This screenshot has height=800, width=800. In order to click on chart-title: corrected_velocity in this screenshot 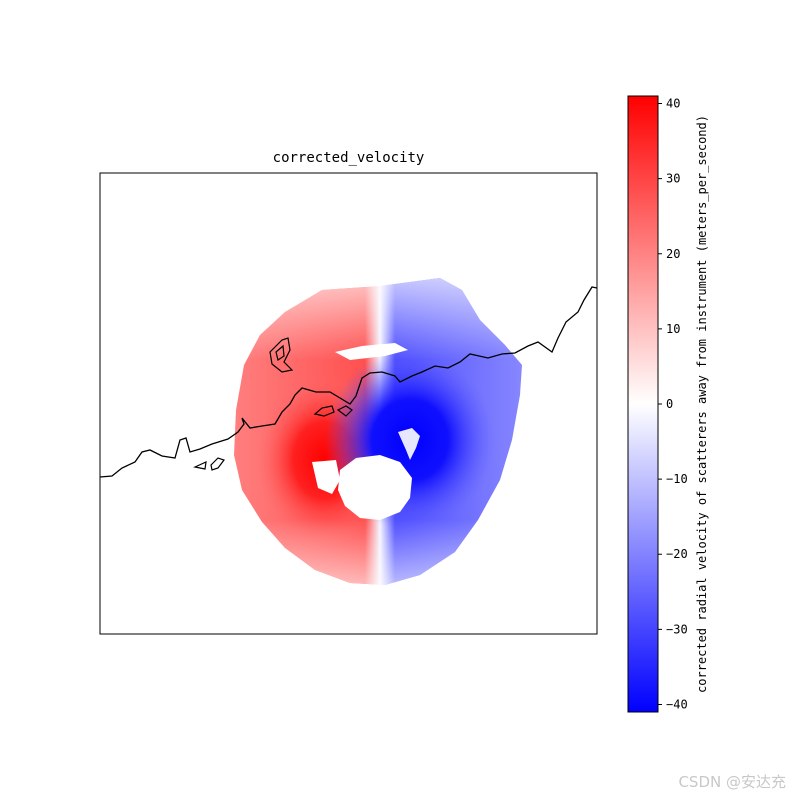, I will do `click(348, 158)`.